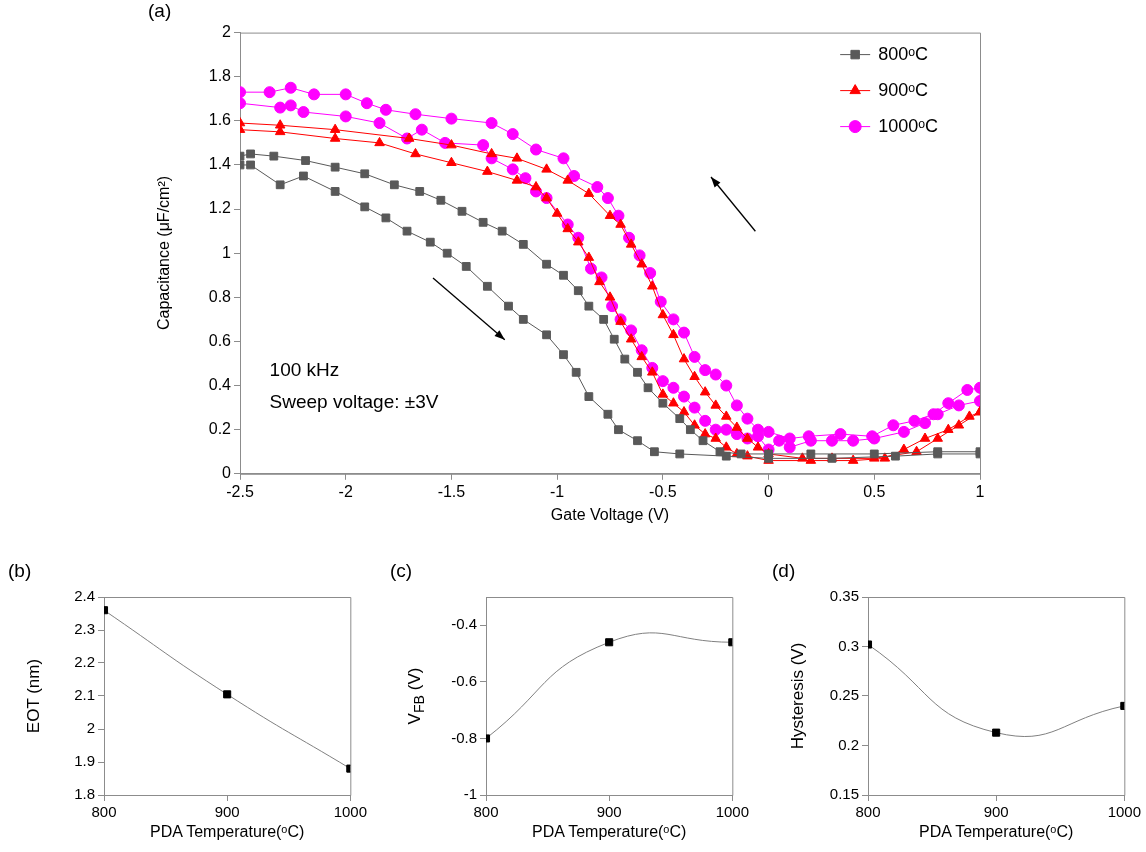 Image resolution: width=1146 pixels, height=852 pixels. What do you see at coordinates (464, 737) in the screenshot?
I see `y-tick-label: -0.8` at bounding box center [464, 737].